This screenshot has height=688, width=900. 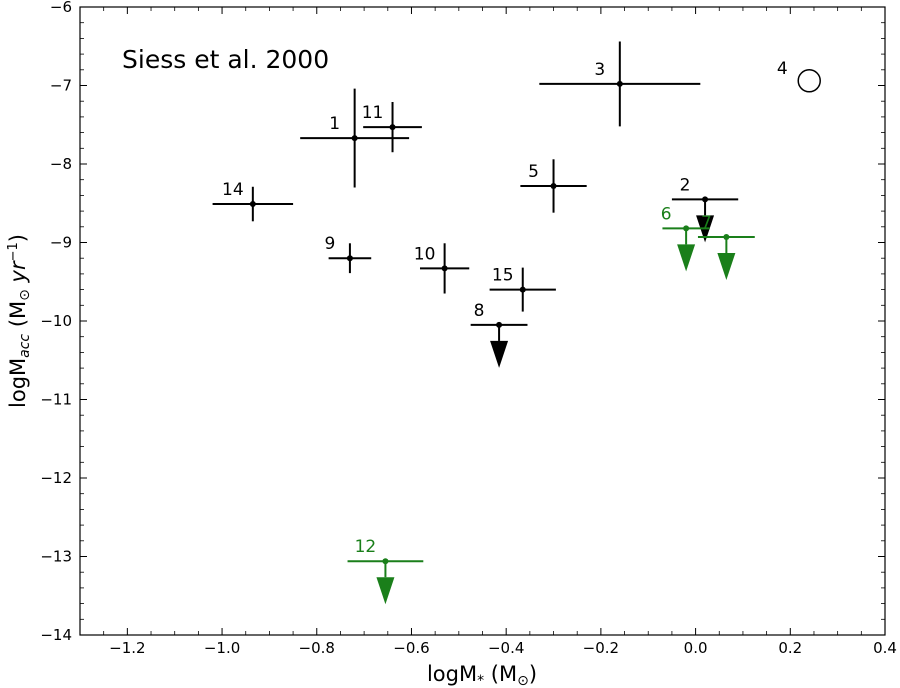 What do you see at coordinates (506, 648) in the screenshot?
I see `x-tick-label: −0.4` at bounding box center [506, 648].